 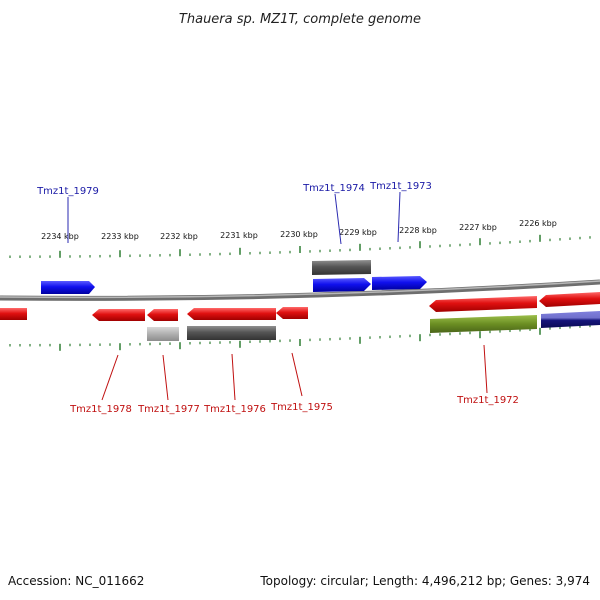 I want to click on forward-gene-labels: Tmz1t_1979 Tmz1t_1974 Tmz1t_1973, so click(x=234, y=213).